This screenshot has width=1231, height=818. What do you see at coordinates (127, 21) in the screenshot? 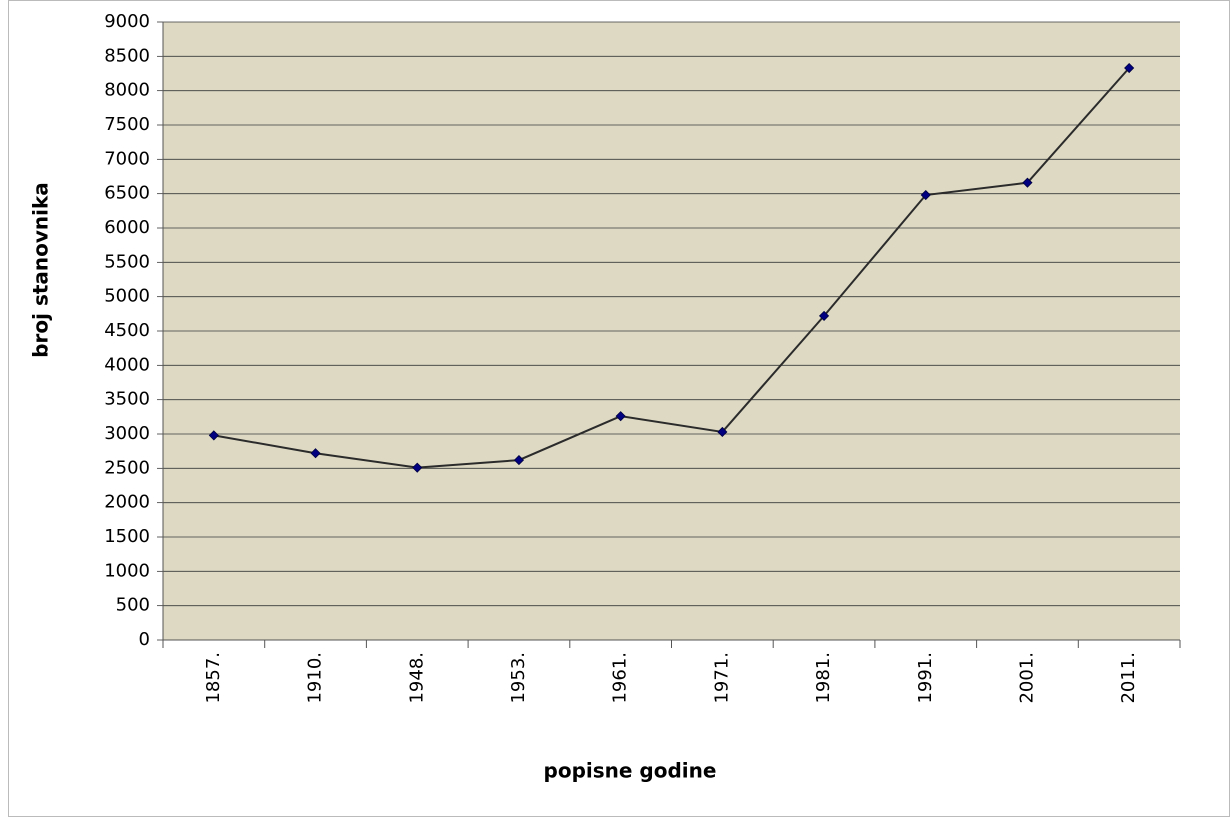
I see `y-tick-label: 9000` at bounding box center [127, 21].